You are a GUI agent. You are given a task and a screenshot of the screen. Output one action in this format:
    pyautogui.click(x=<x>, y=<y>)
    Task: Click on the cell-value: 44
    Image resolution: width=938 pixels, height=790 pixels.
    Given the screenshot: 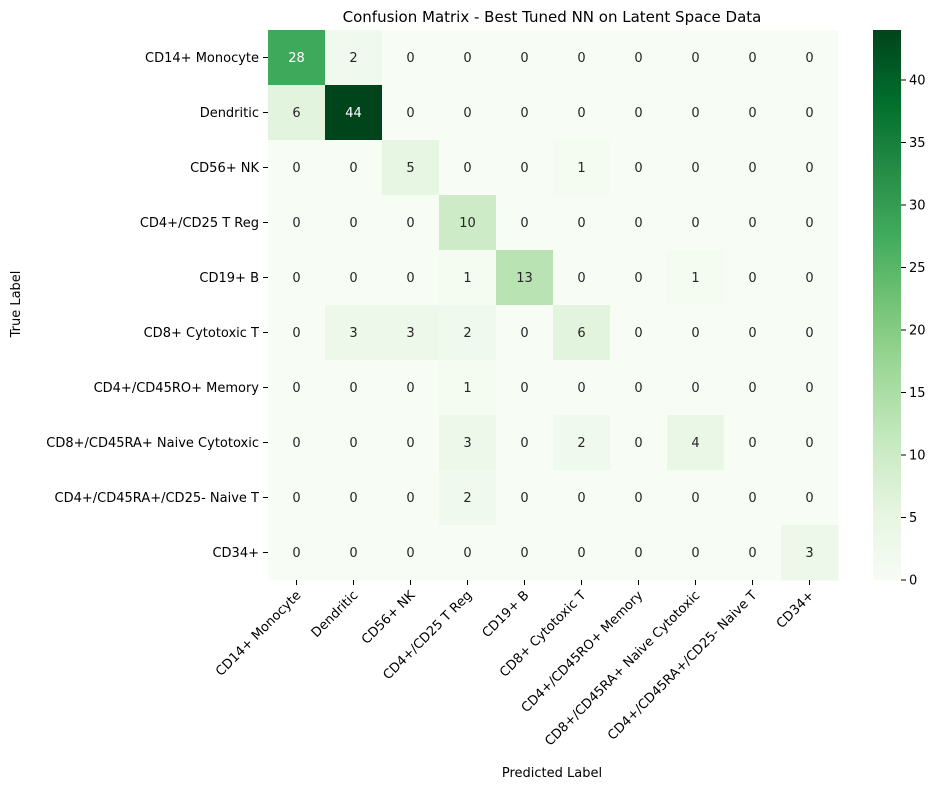 What is the action you would take?
    pyautogui.click(x=353, y=113)
    